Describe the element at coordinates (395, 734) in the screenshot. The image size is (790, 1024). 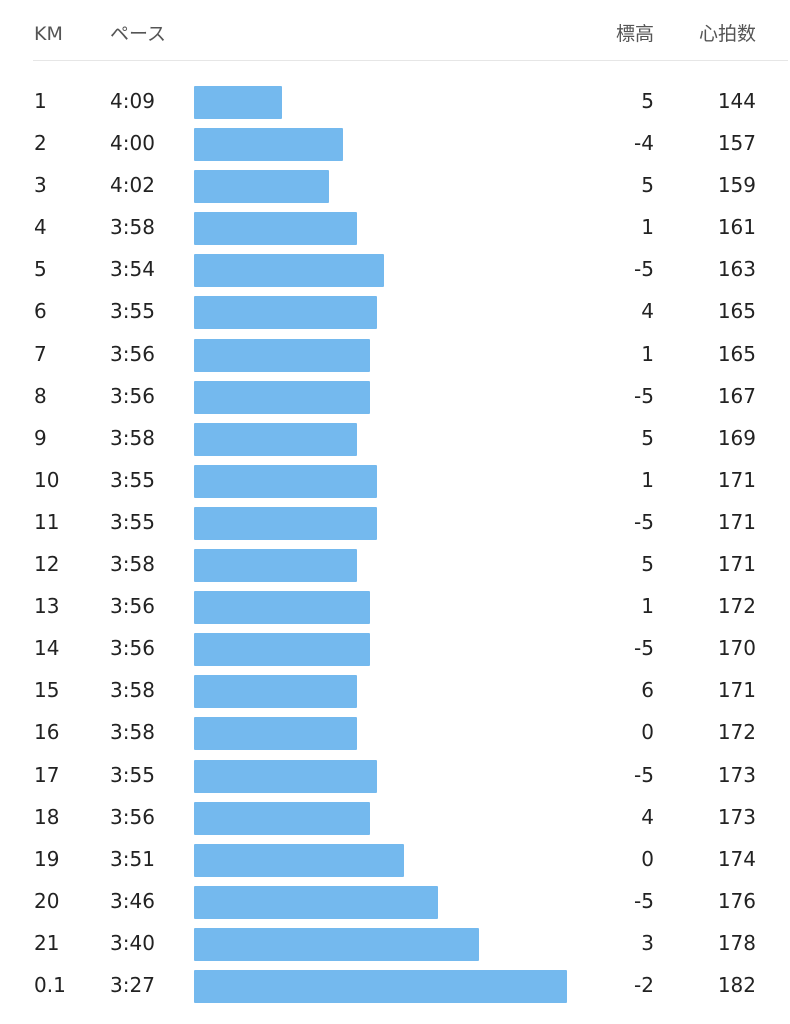
I see `split-row: 16 3:58 0 172` at that location.